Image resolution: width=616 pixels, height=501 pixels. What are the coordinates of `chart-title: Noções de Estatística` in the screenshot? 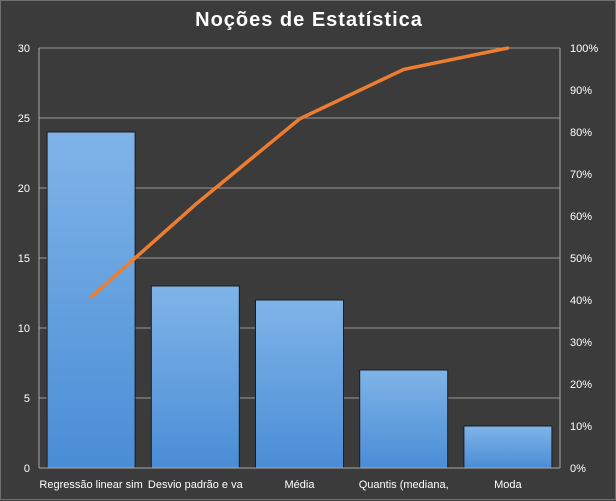 It's located at (309, 20).